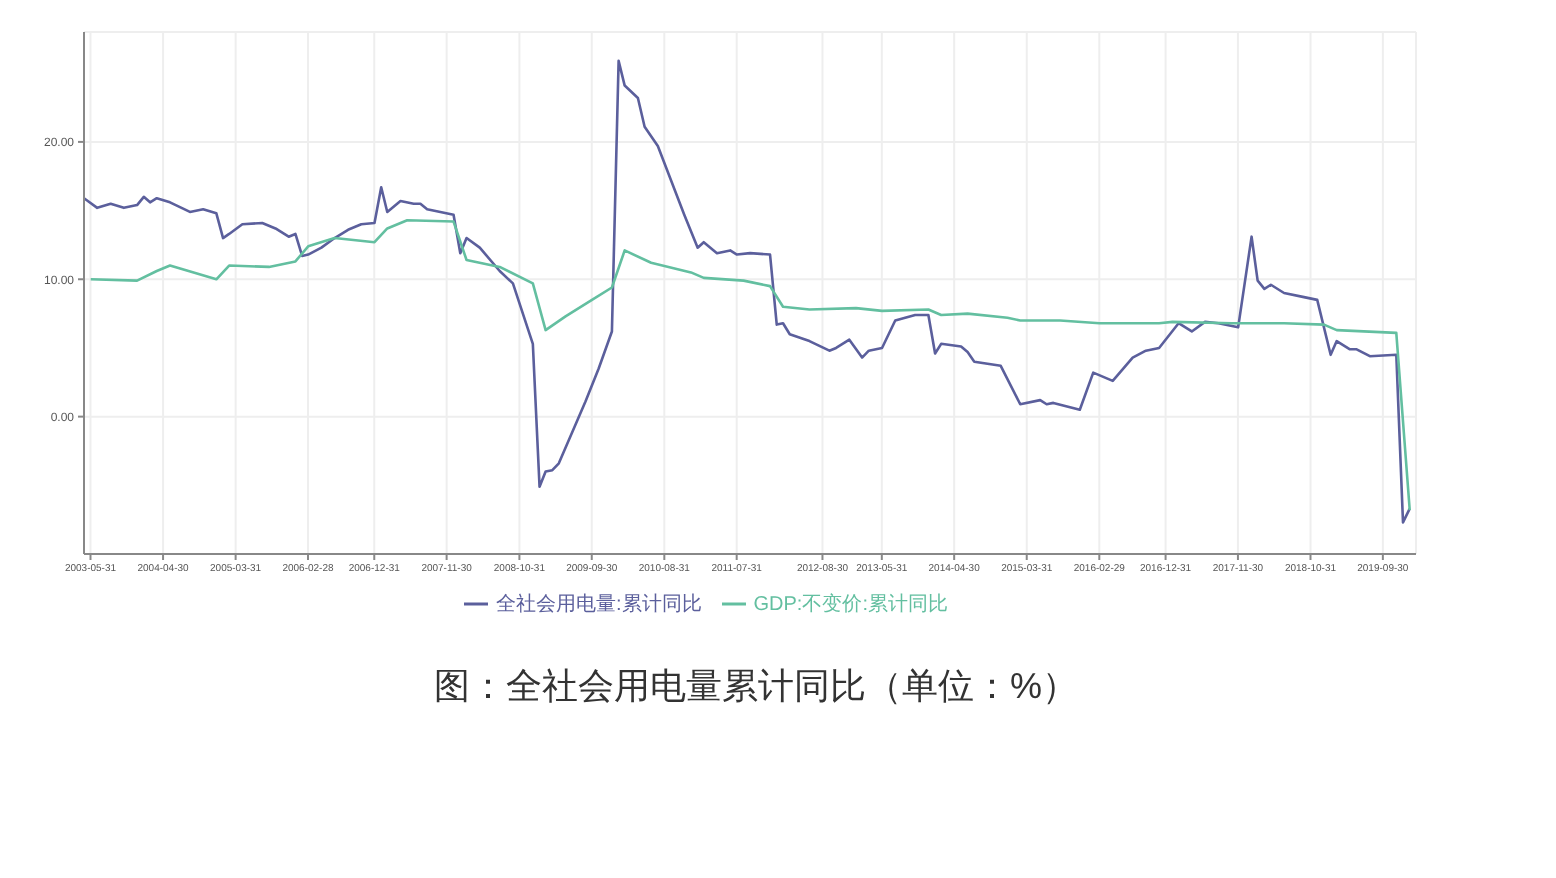  I want to click on legend-label: GDP:不变价:累计同比, so click(850, 605).